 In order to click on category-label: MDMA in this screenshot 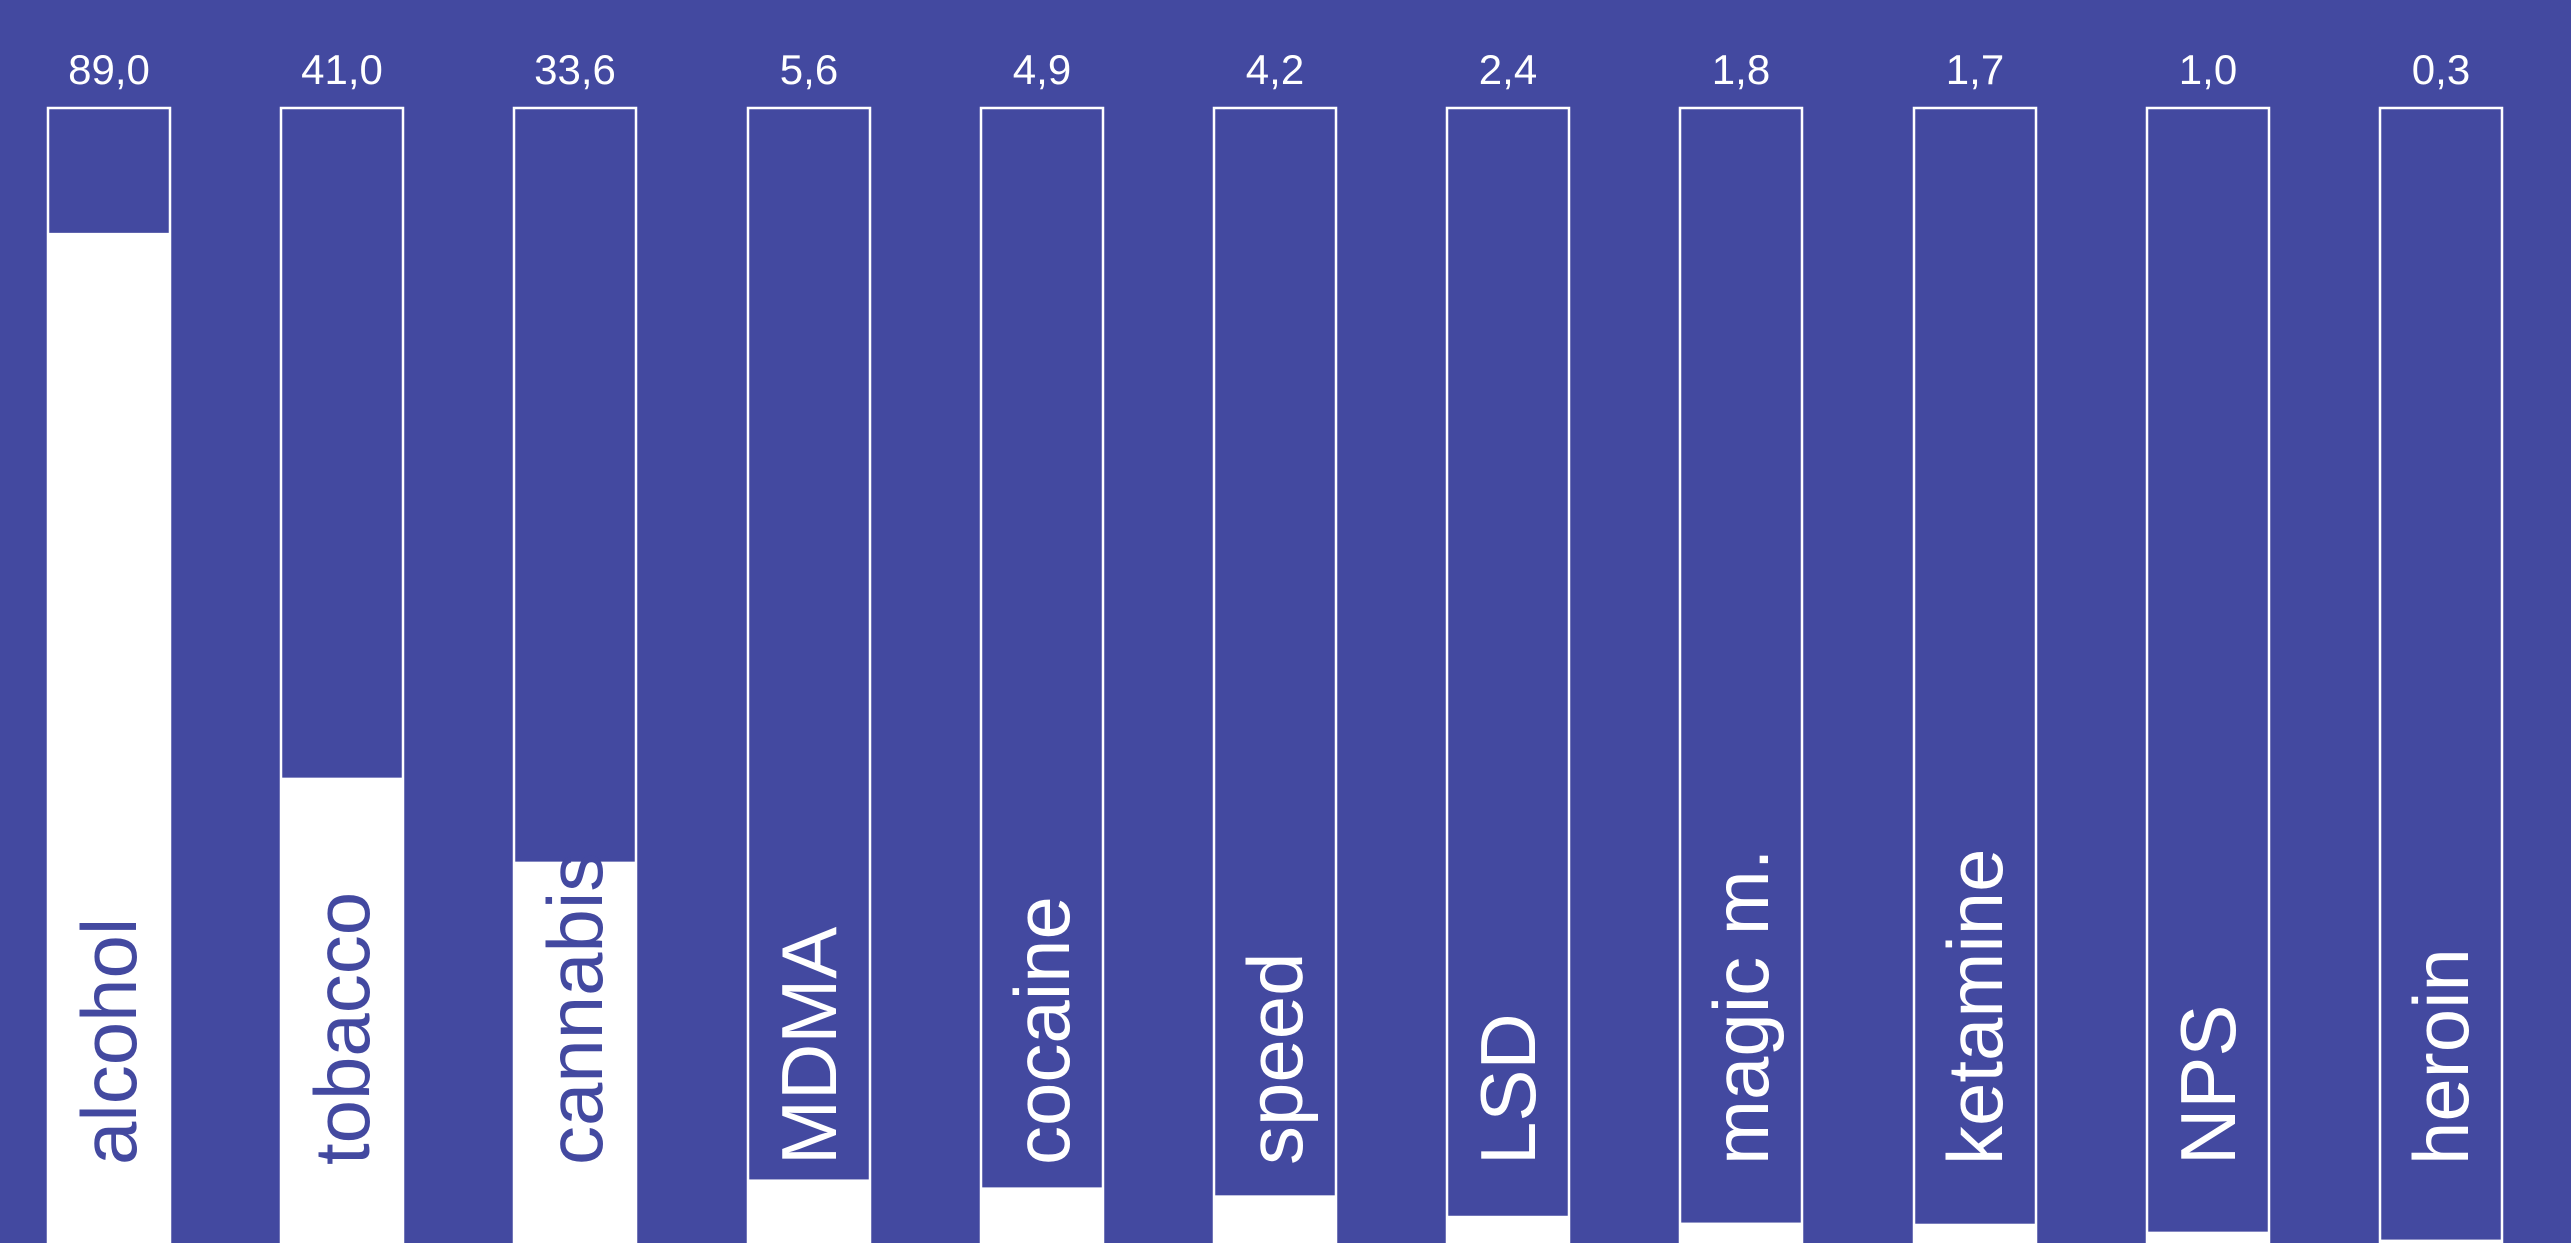, I will do `click(809, 1046)`.